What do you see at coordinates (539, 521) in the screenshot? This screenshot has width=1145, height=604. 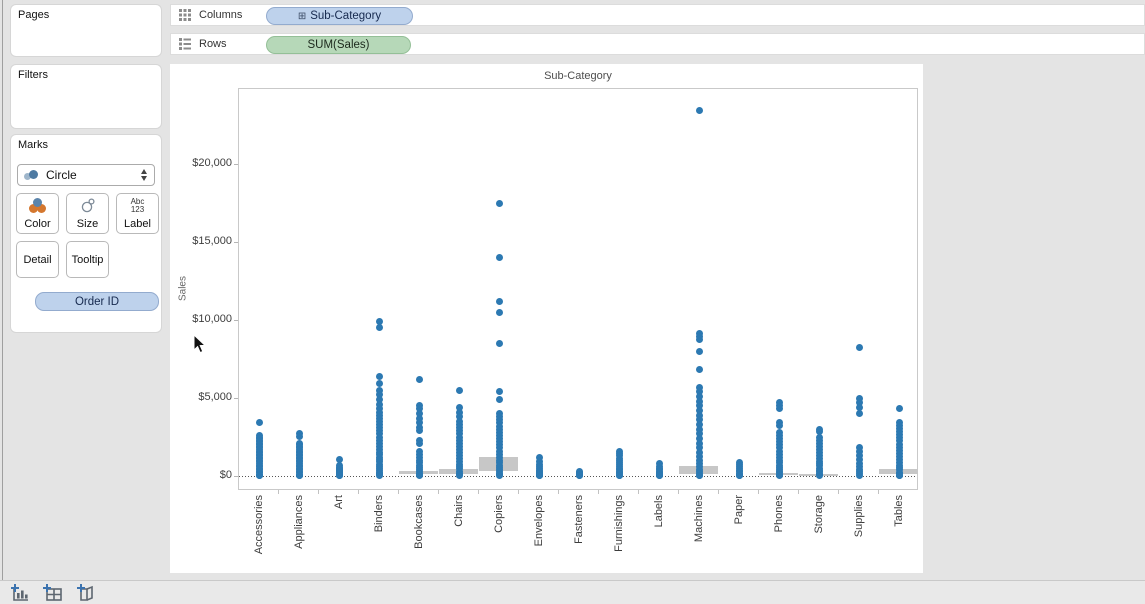 I see `x-axis-label: Envelopes` at bounding box center [539, 521].